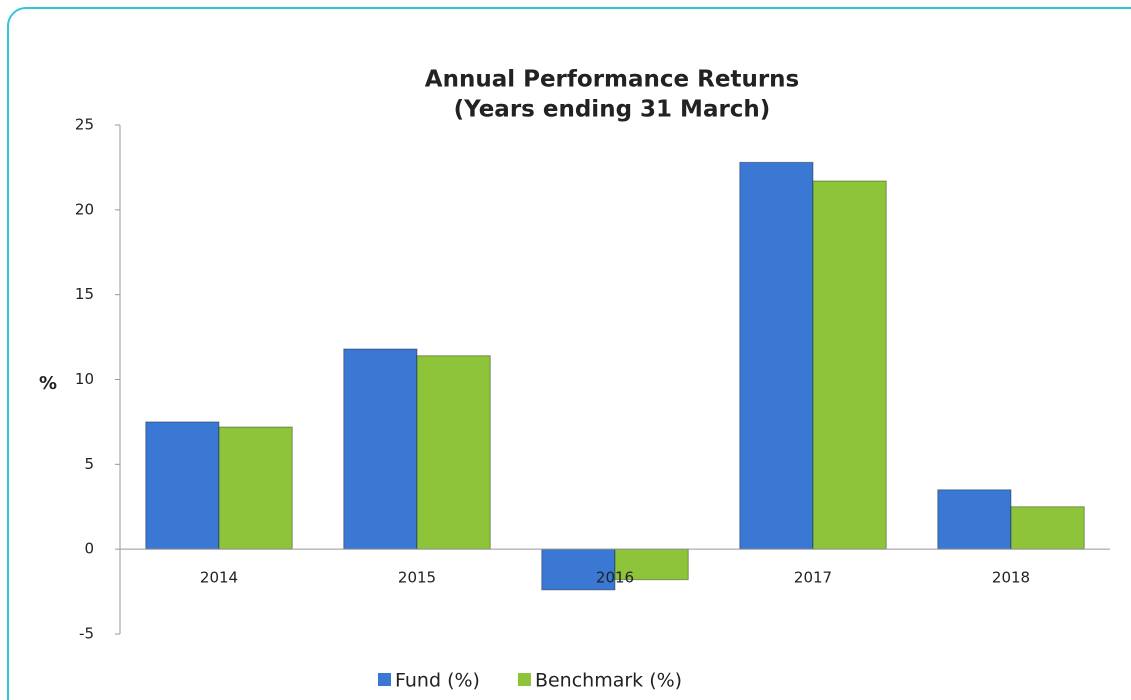 The height and width of the screenshot is (700, 1131). What do you see at coordinates (612, 110) in the screenshot?
I see `chart-subtitle: (Years ending 31 March)` at bounding box center [612, 110].